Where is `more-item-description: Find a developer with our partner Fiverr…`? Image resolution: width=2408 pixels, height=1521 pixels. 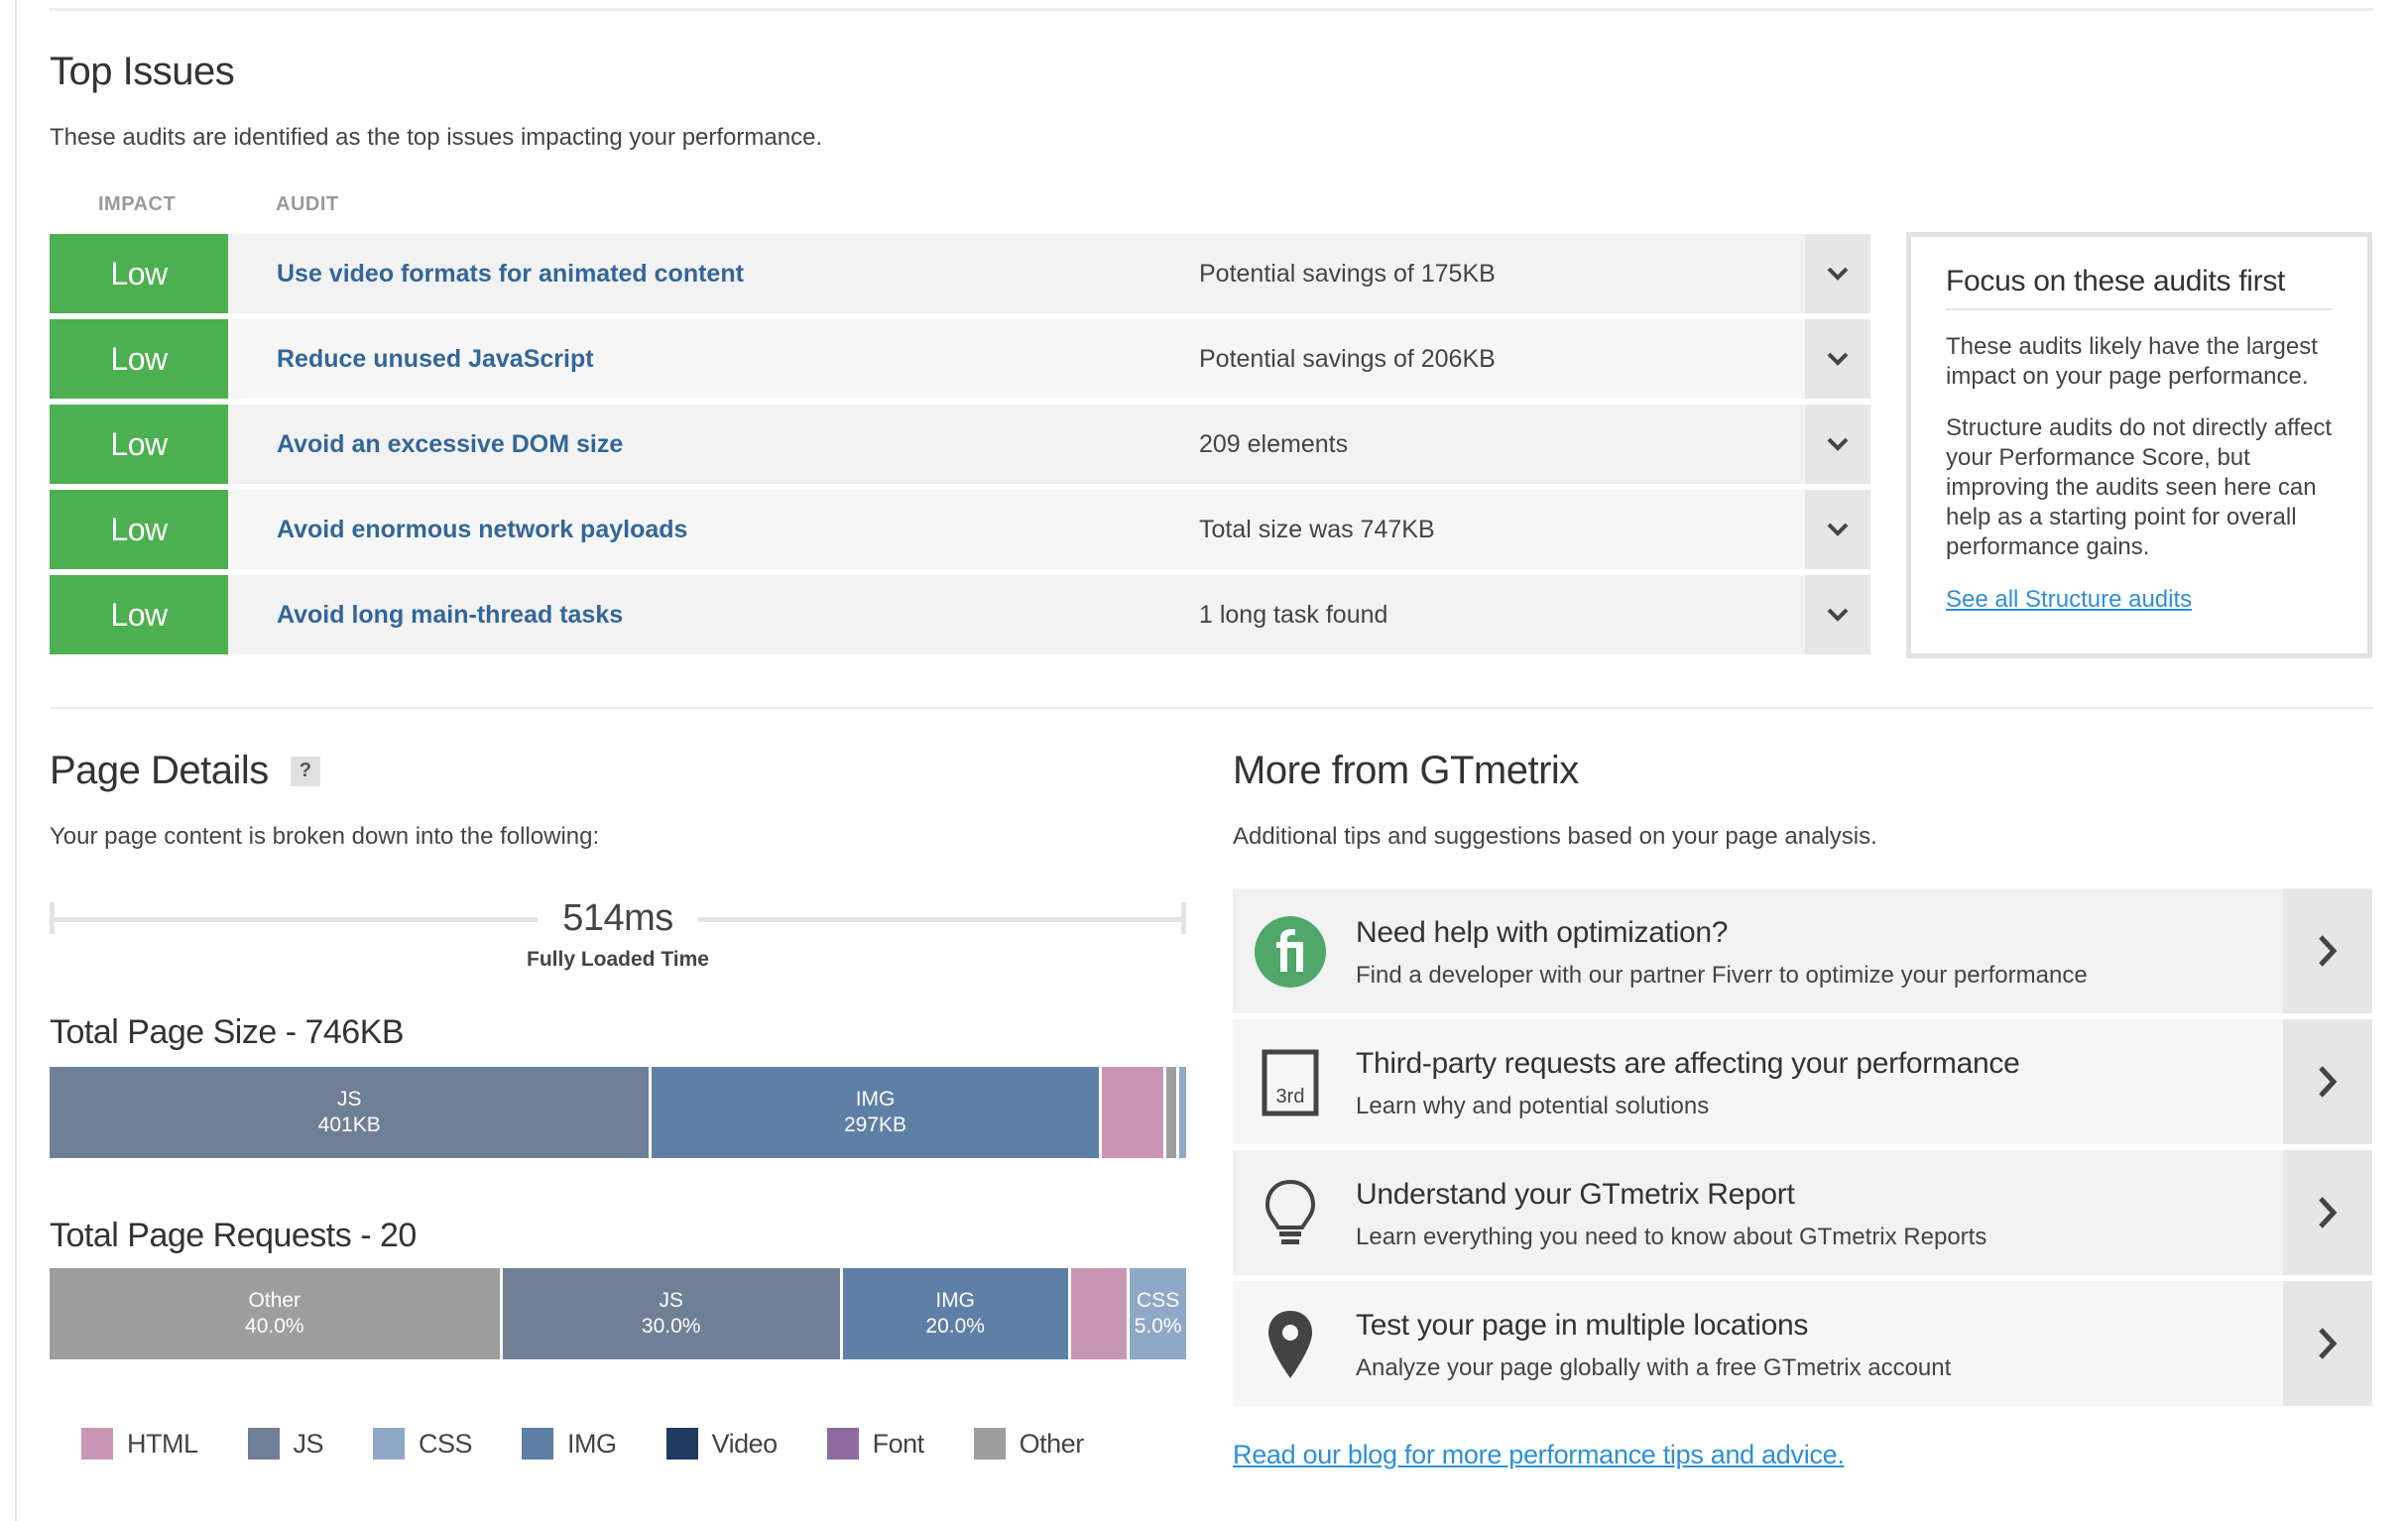 more-item-description: Find a developer with our partner Fiverr… is located at coordinates (1722, 975).